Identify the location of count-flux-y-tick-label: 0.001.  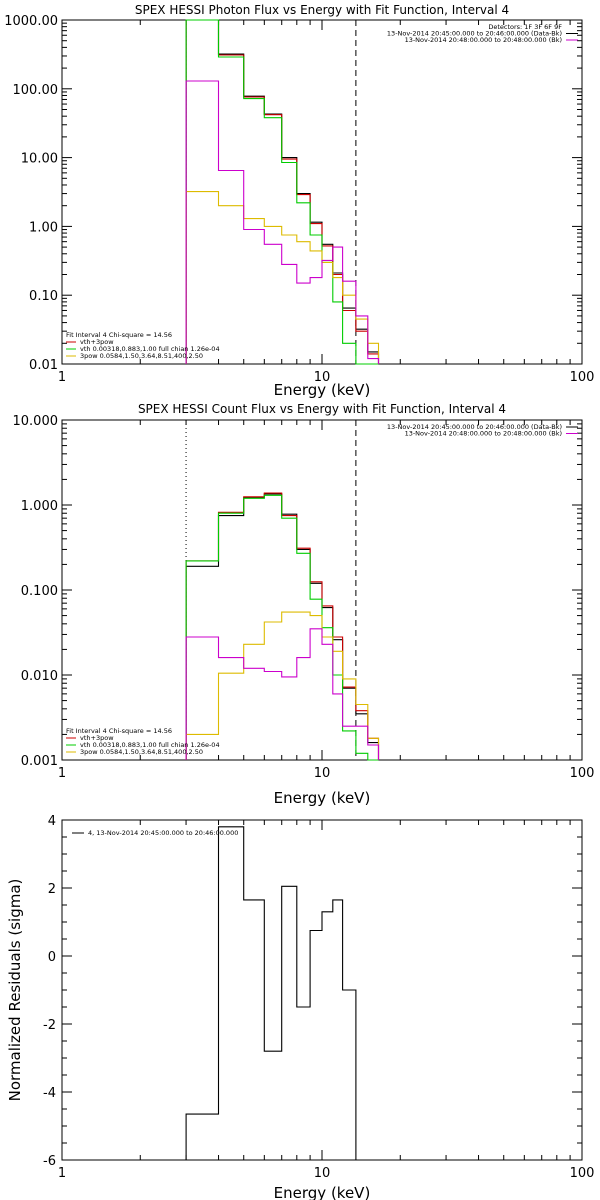
(39, 761).